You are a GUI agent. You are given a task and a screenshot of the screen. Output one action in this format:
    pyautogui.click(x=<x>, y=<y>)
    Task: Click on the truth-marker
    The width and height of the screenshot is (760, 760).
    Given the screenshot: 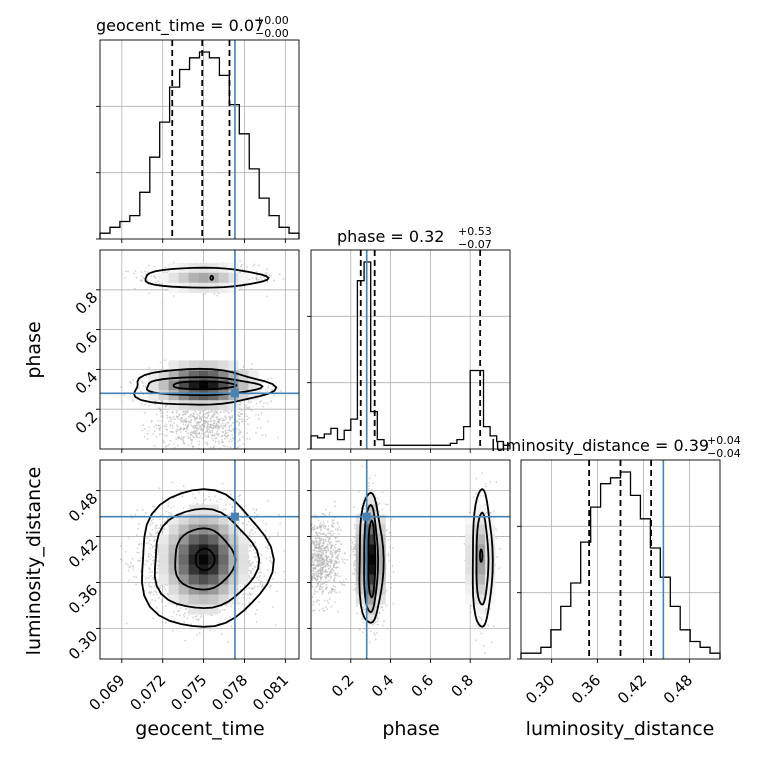 What is the action you would take?
    pyautogui.click(x=234, y=393)
    